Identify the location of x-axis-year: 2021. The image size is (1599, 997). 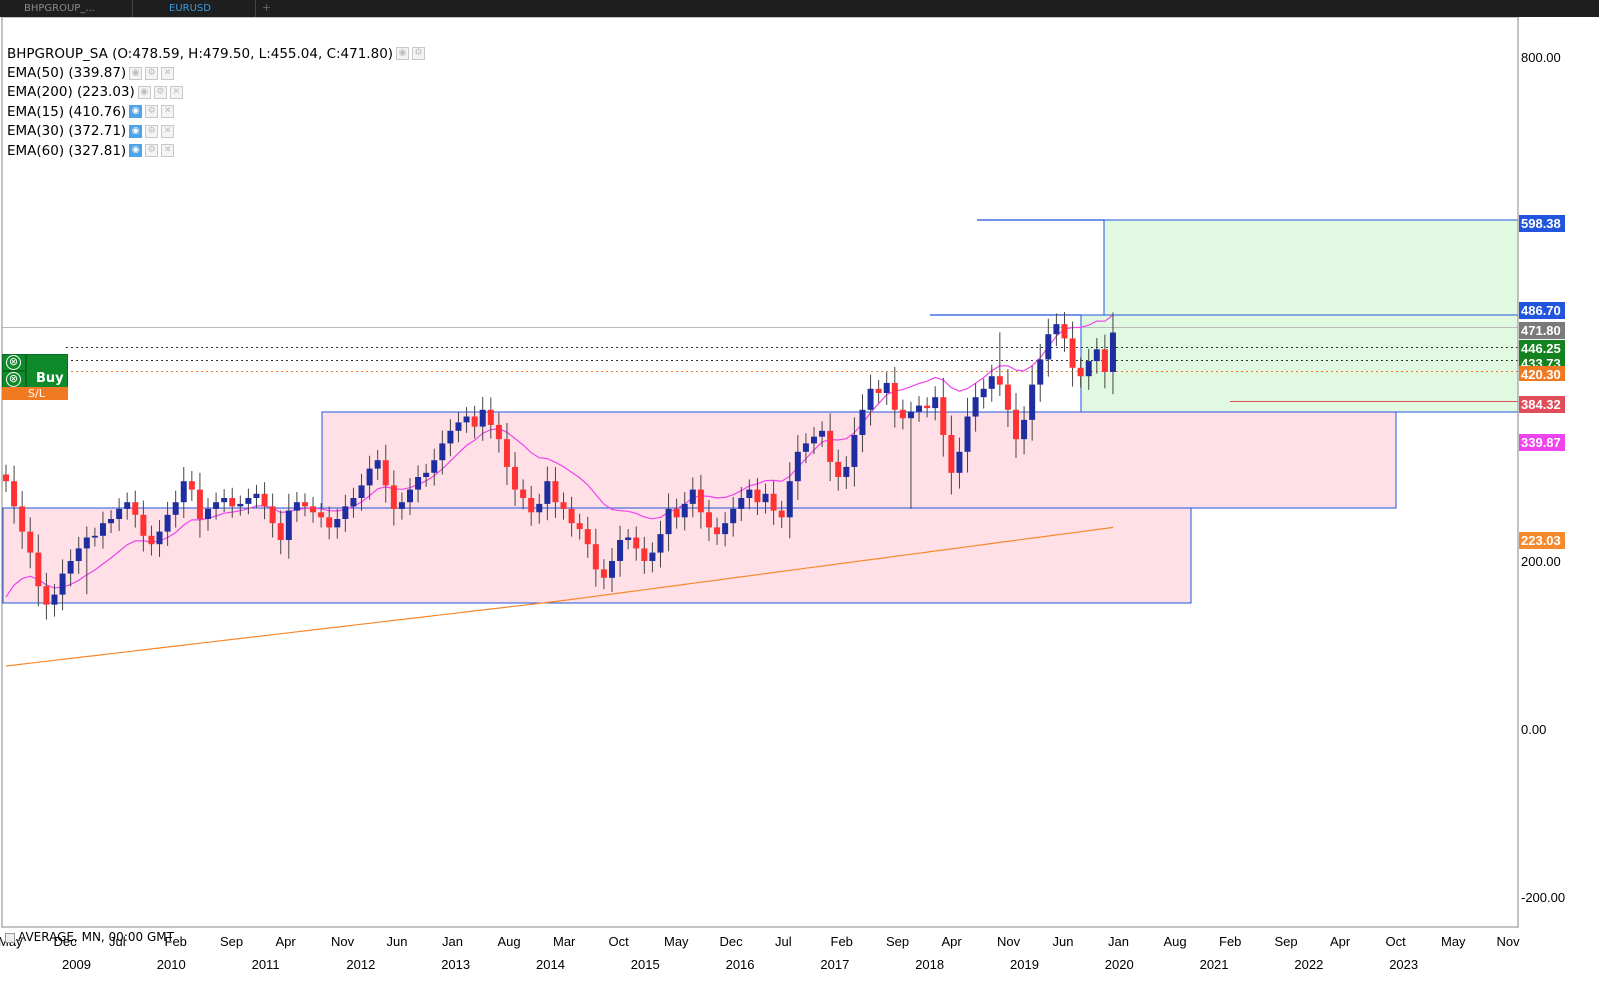
(1214, 964).